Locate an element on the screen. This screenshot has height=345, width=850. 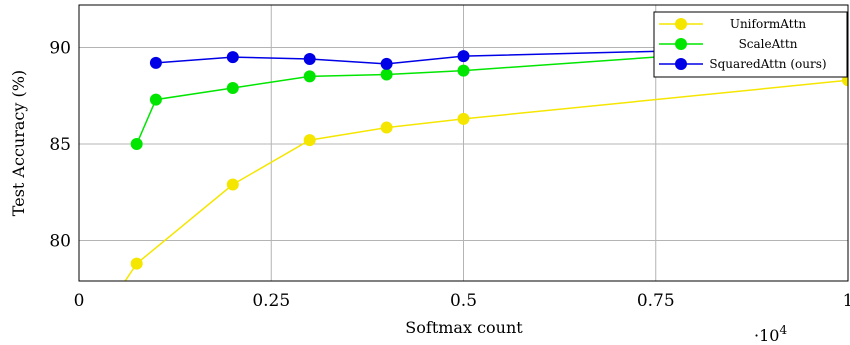
x-tick-label: 1 is located at coordinates (846, 301).